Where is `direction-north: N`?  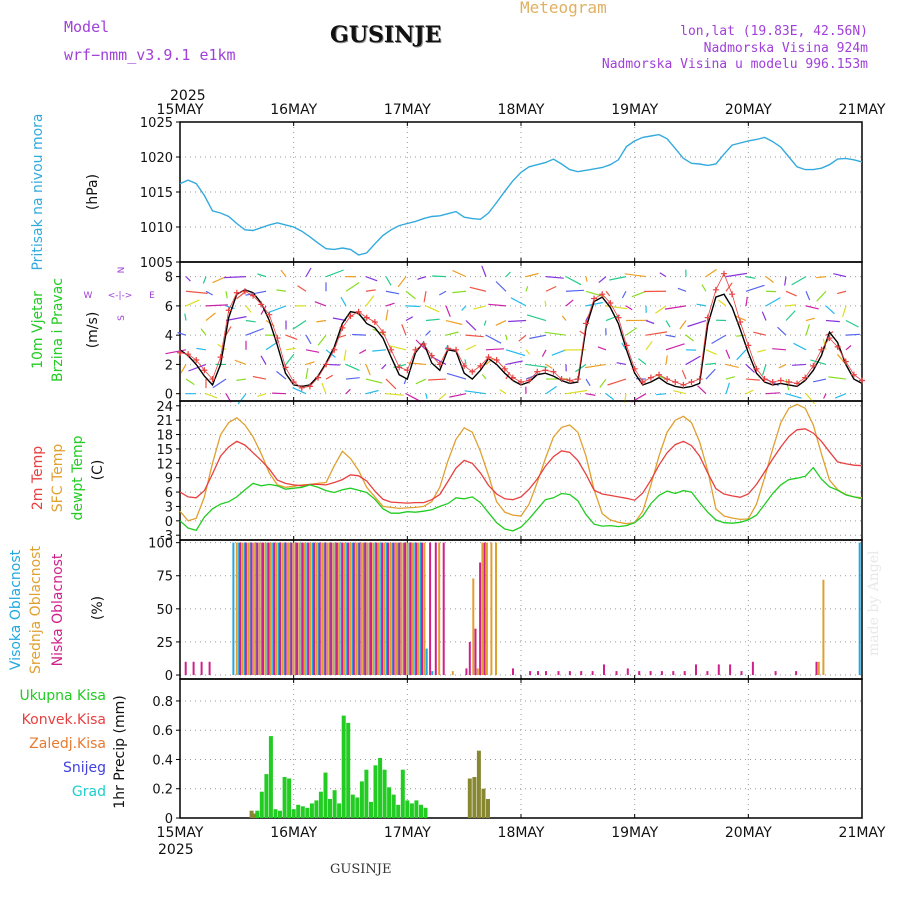 direction-north: N is located at coordinates (122, 270).